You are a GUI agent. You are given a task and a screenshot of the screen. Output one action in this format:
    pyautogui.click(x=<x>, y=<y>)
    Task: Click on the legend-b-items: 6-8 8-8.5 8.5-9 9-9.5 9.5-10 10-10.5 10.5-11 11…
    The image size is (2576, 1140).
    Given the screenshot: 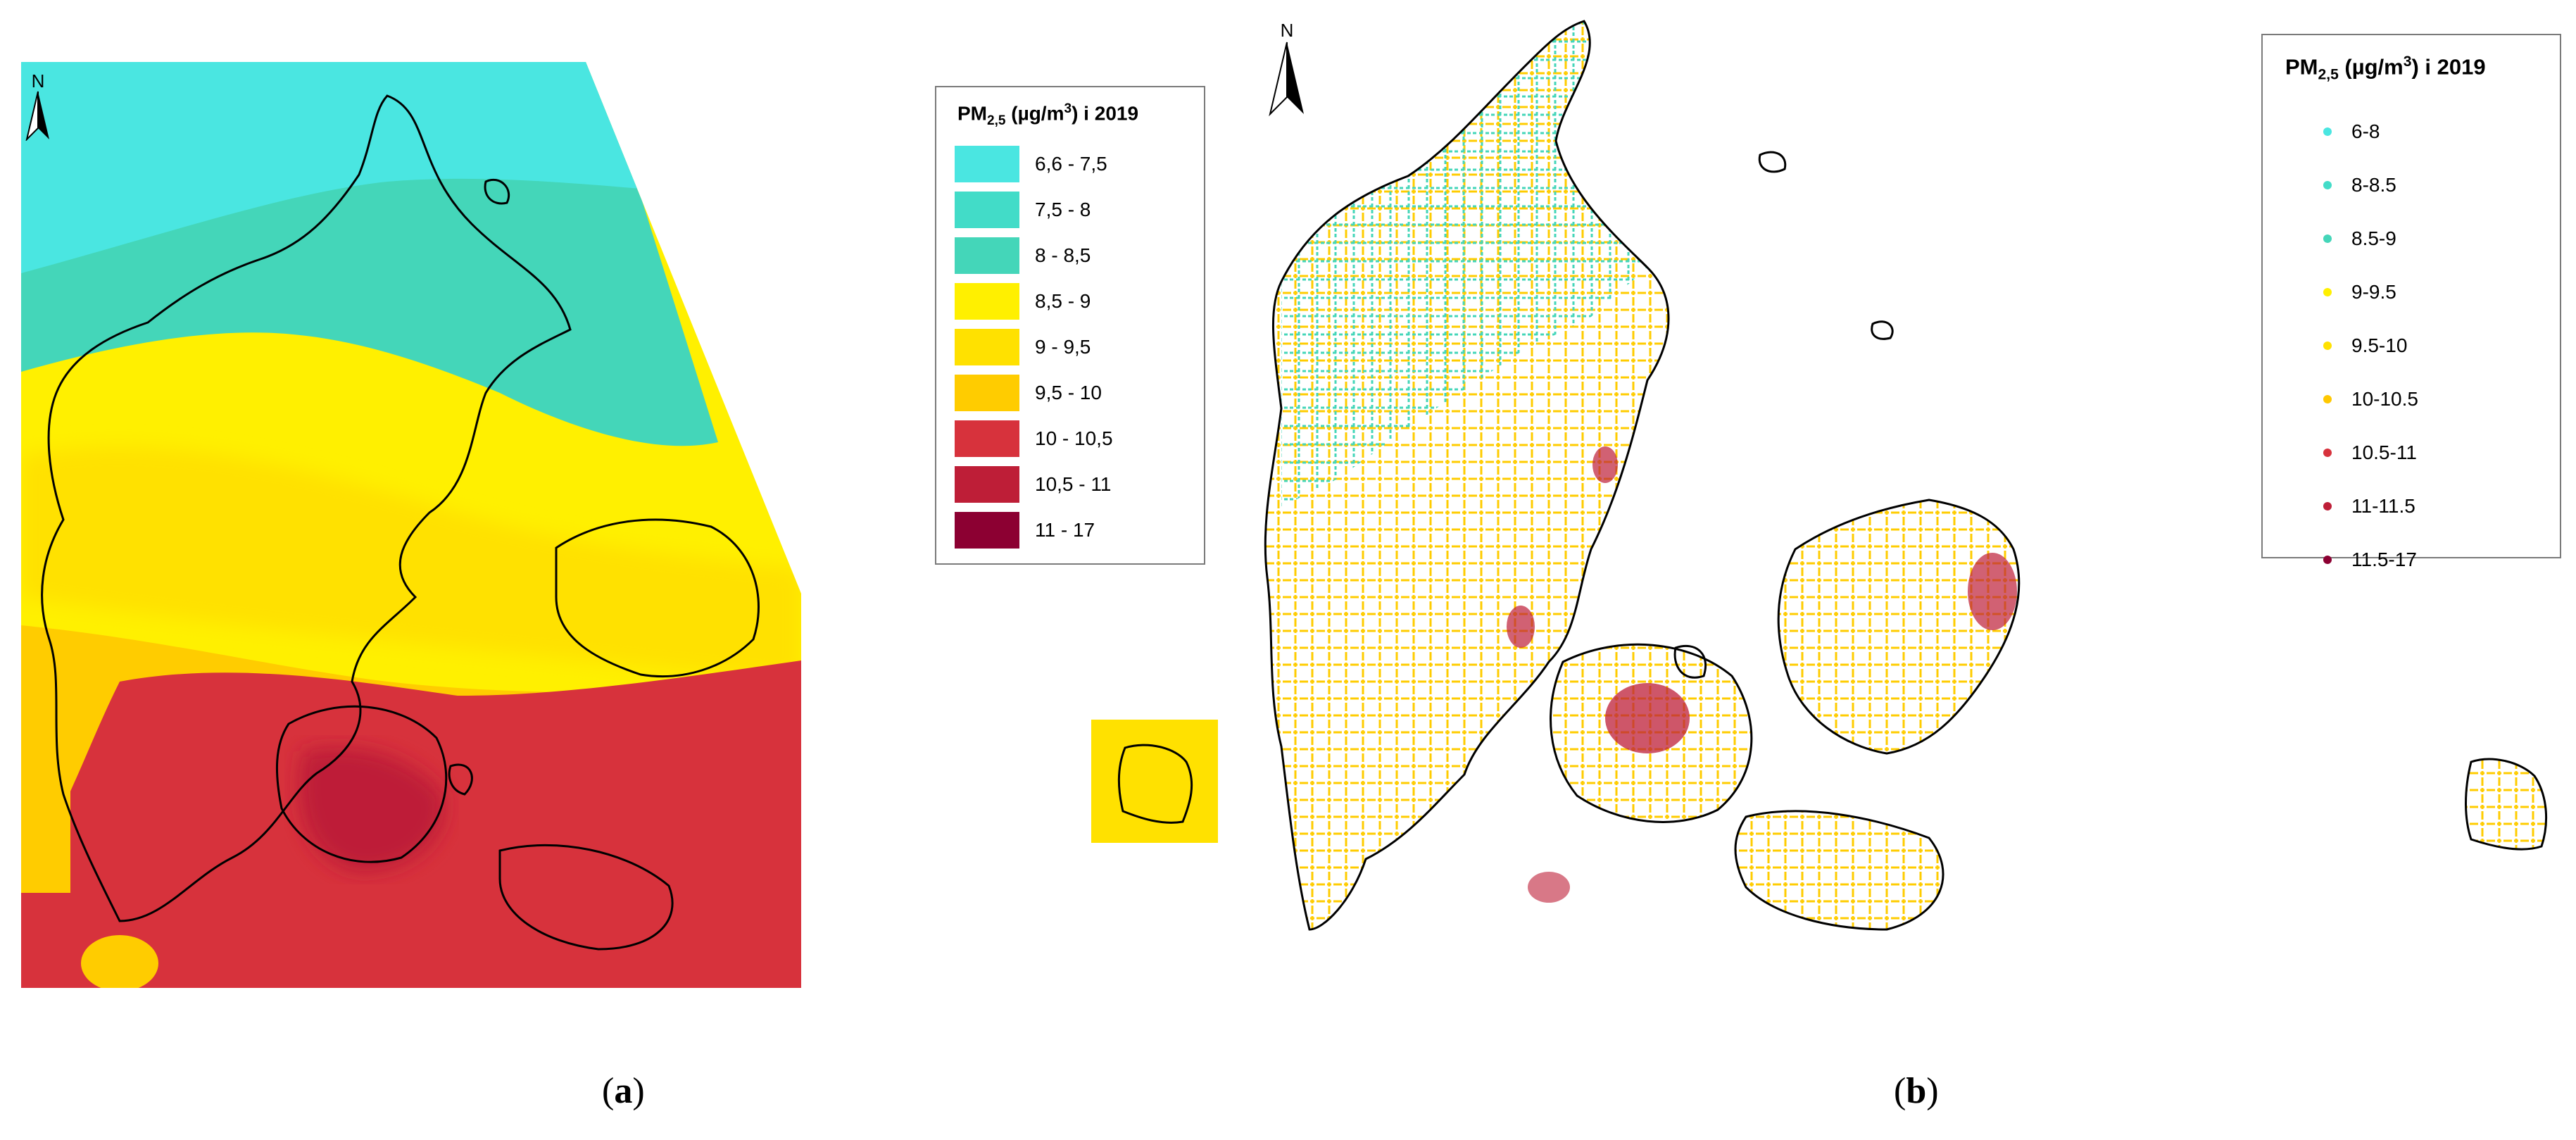 What is the action you would take?
    pyautogui.click(x=2412, y=346)
    